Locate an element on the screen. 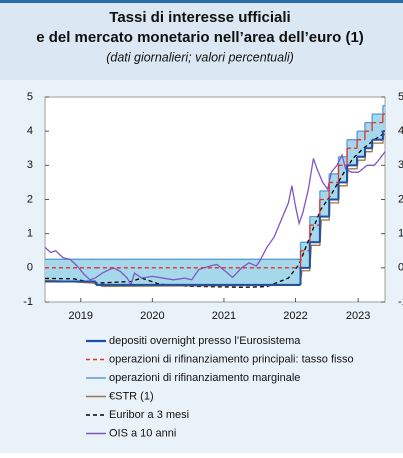 Image resolution: width=403 pixels, height=458 pixels. y-tick-label: 1 is located at coordinates (30, 234).